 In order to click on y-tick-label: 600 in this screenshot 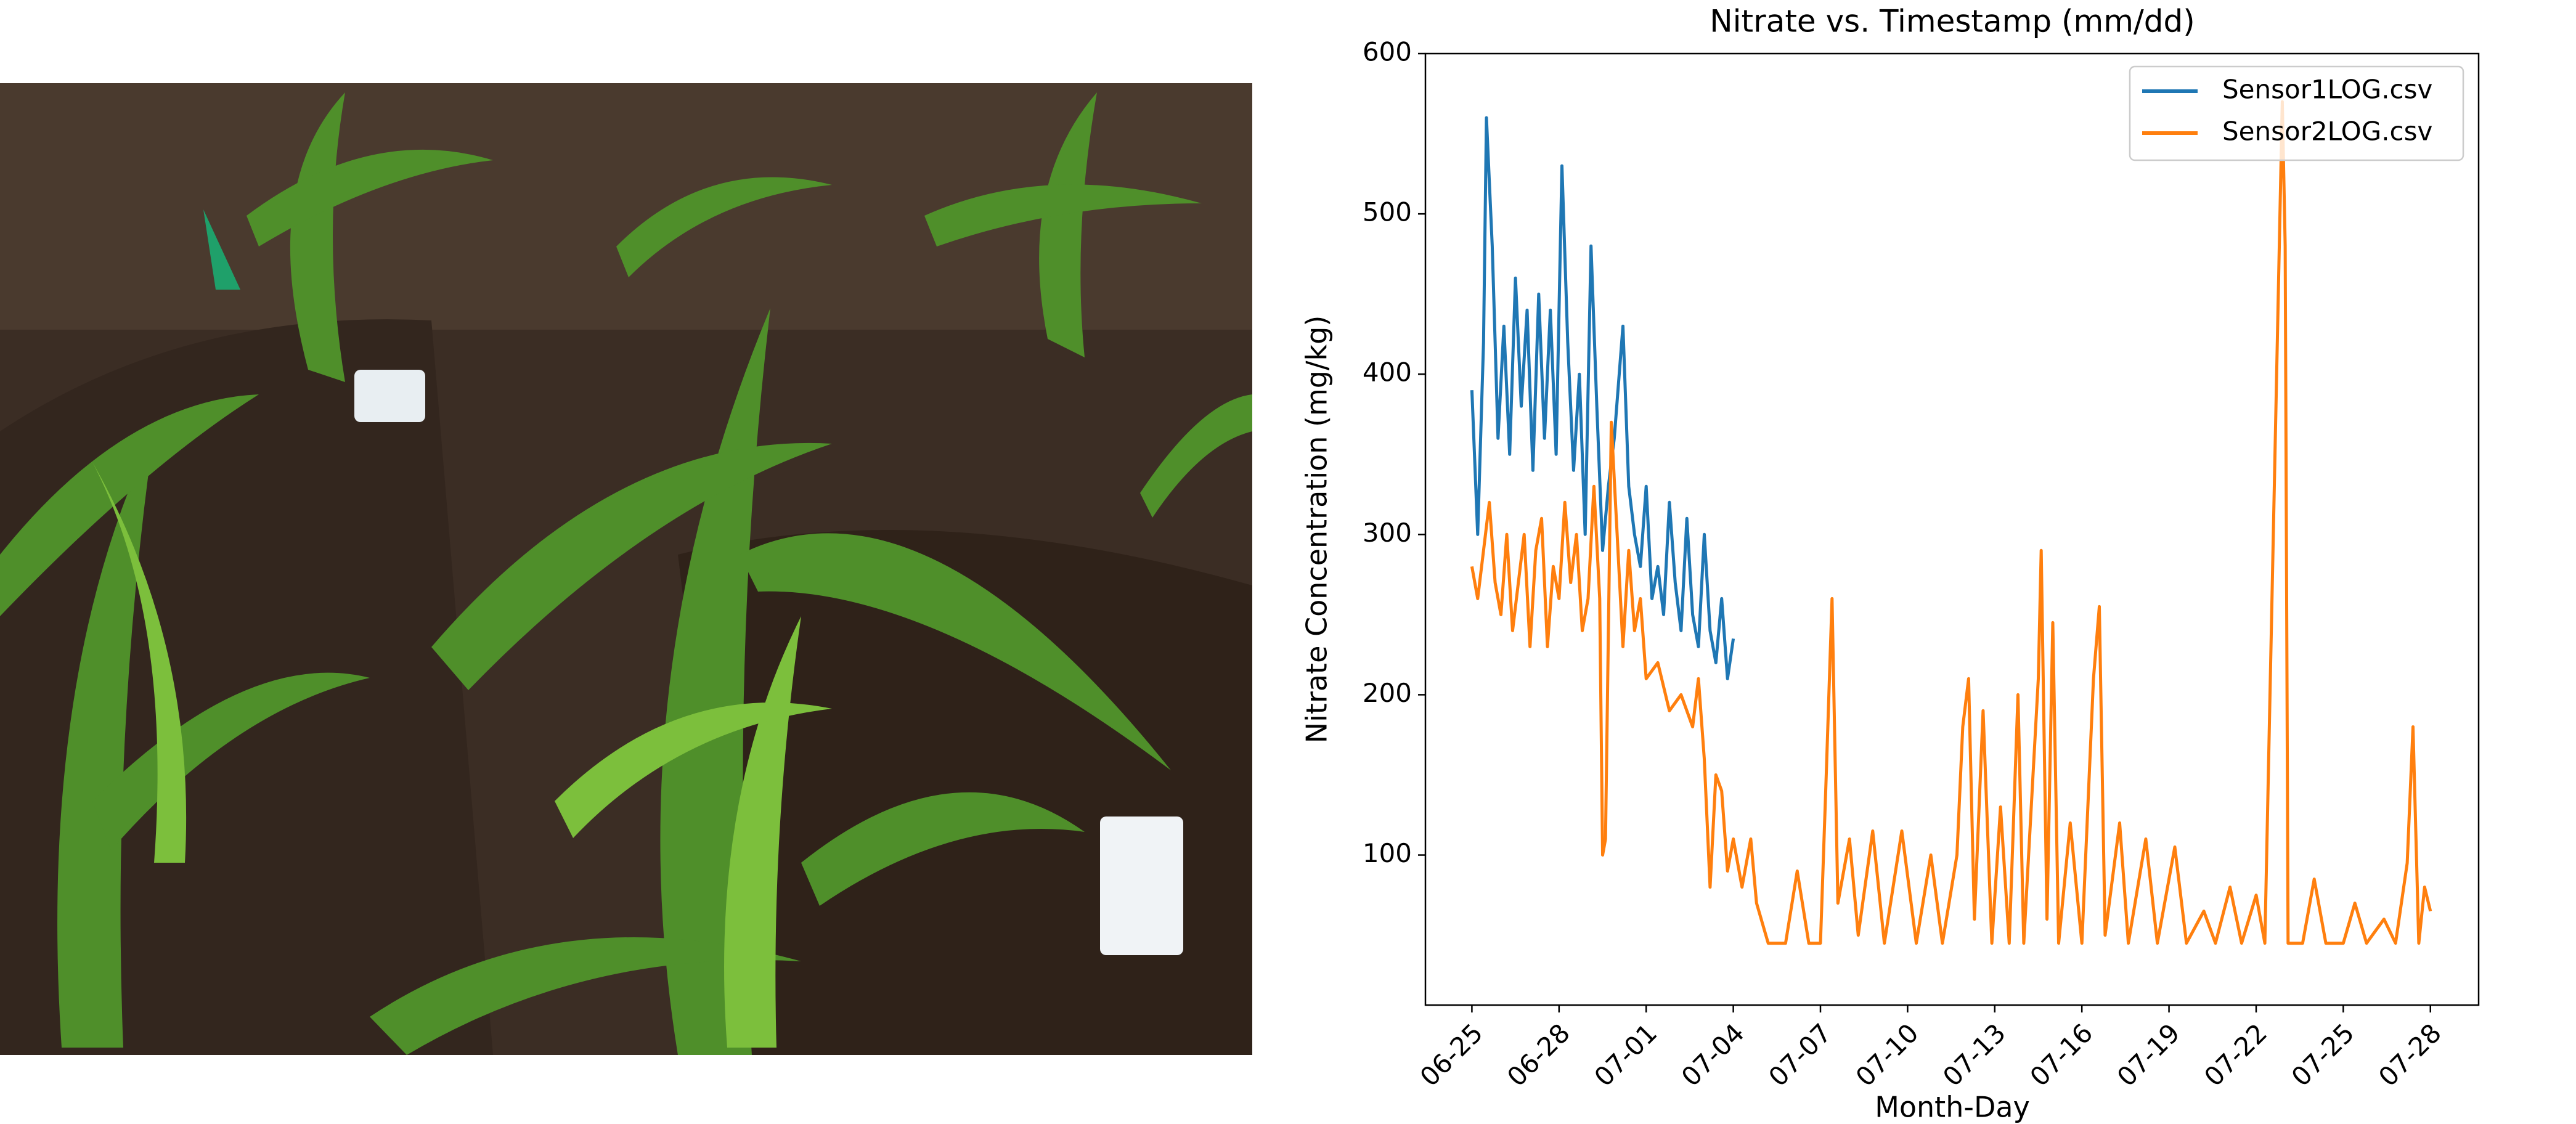, I will do `click(1388, 52)`.